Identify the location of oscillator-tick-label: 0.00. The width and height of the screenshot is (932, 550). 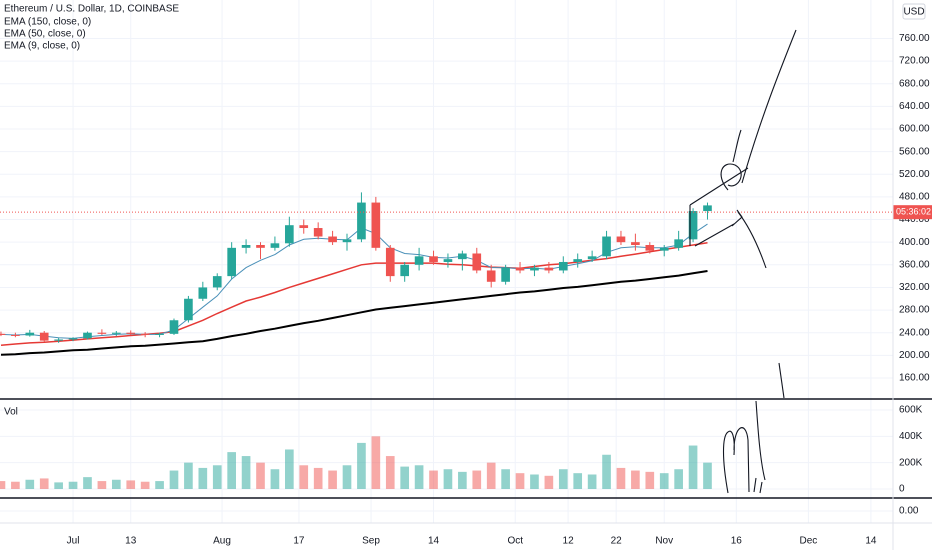
(909, 511).